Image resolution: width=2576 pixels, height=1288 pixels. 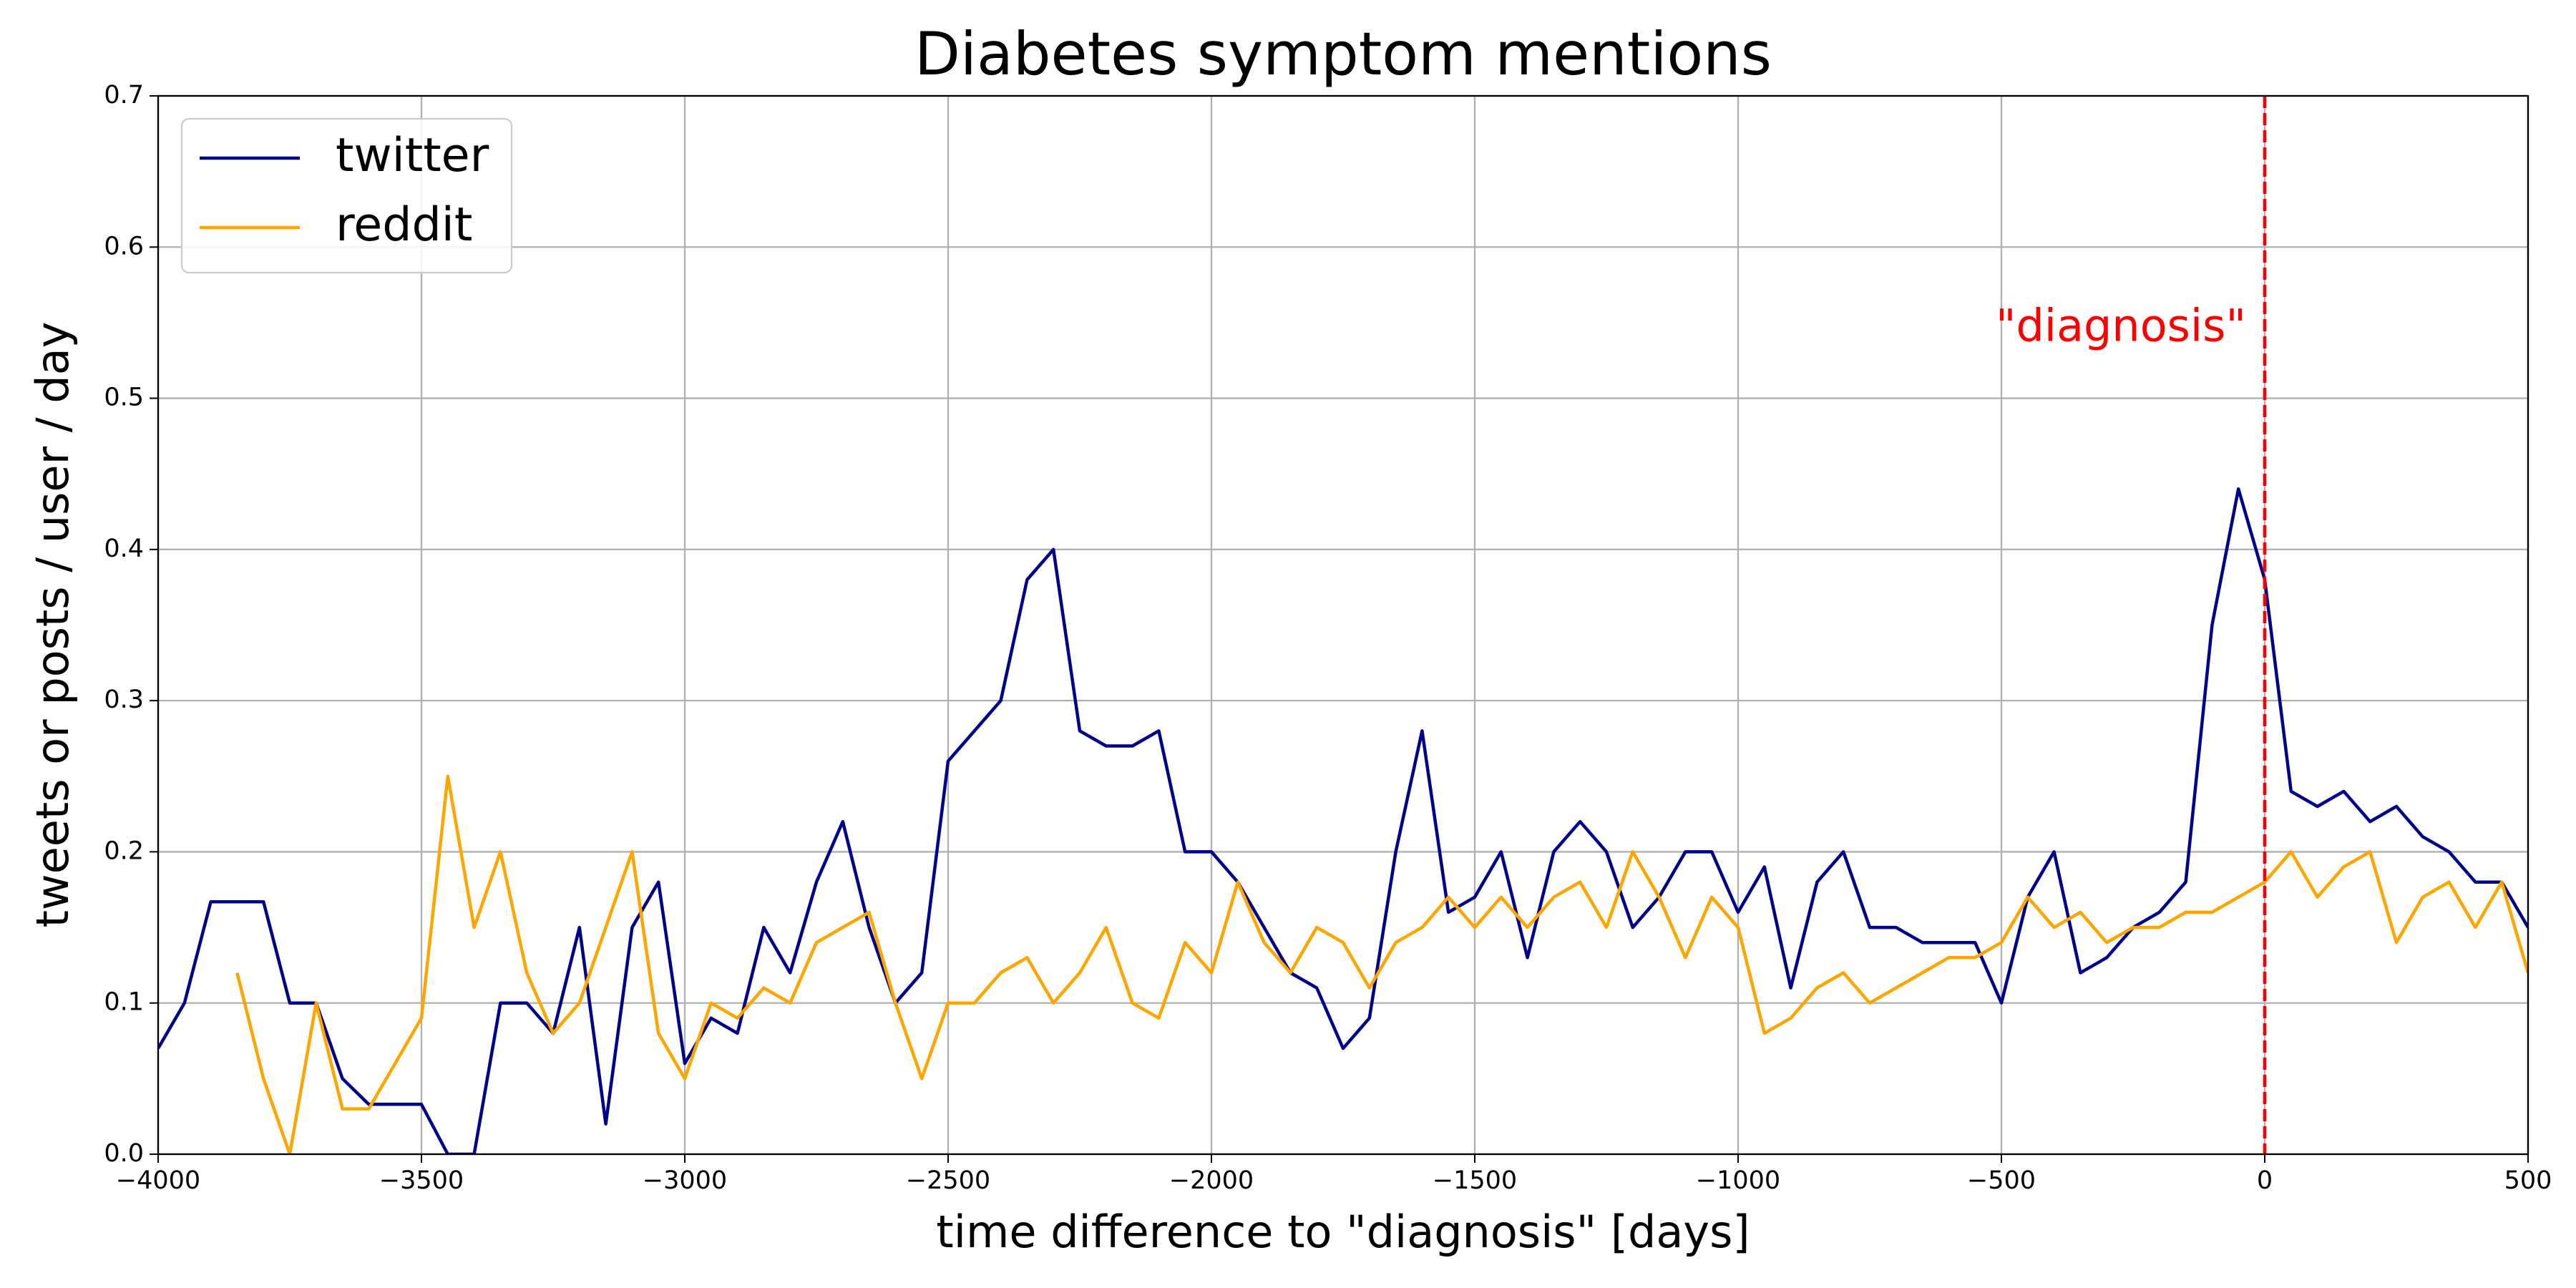 What do you see at coordinates (685, 1180) in the screenshot?
I see `x-tick-label: −3000` at bounding box center [685, 1180].